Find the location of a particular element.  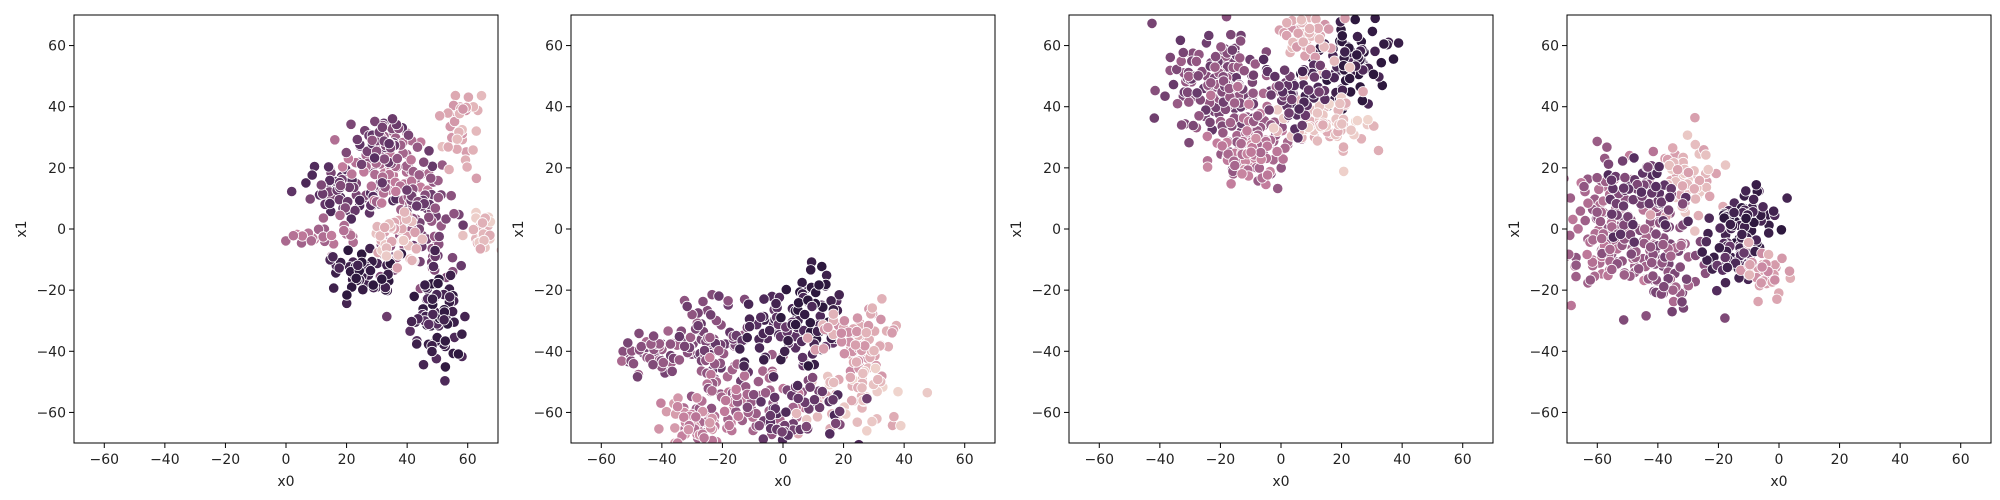

x-tick-label: 20 is located at coordinates (1342, 460).